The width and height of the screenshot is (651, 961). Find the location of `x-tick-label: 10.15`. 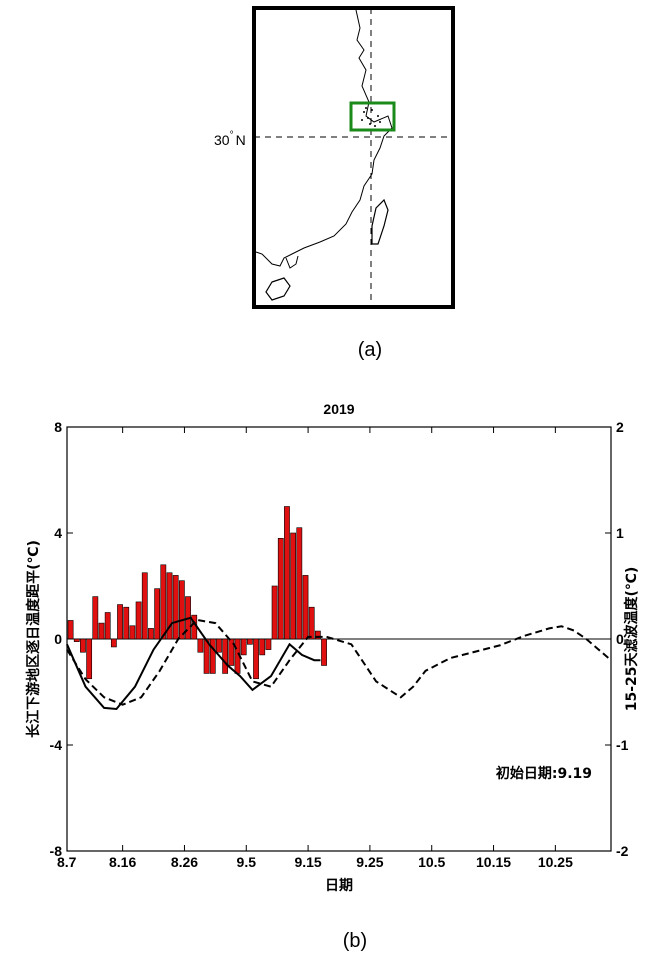

x-tick-label: 10.15 is located at coordinates (493, 862).